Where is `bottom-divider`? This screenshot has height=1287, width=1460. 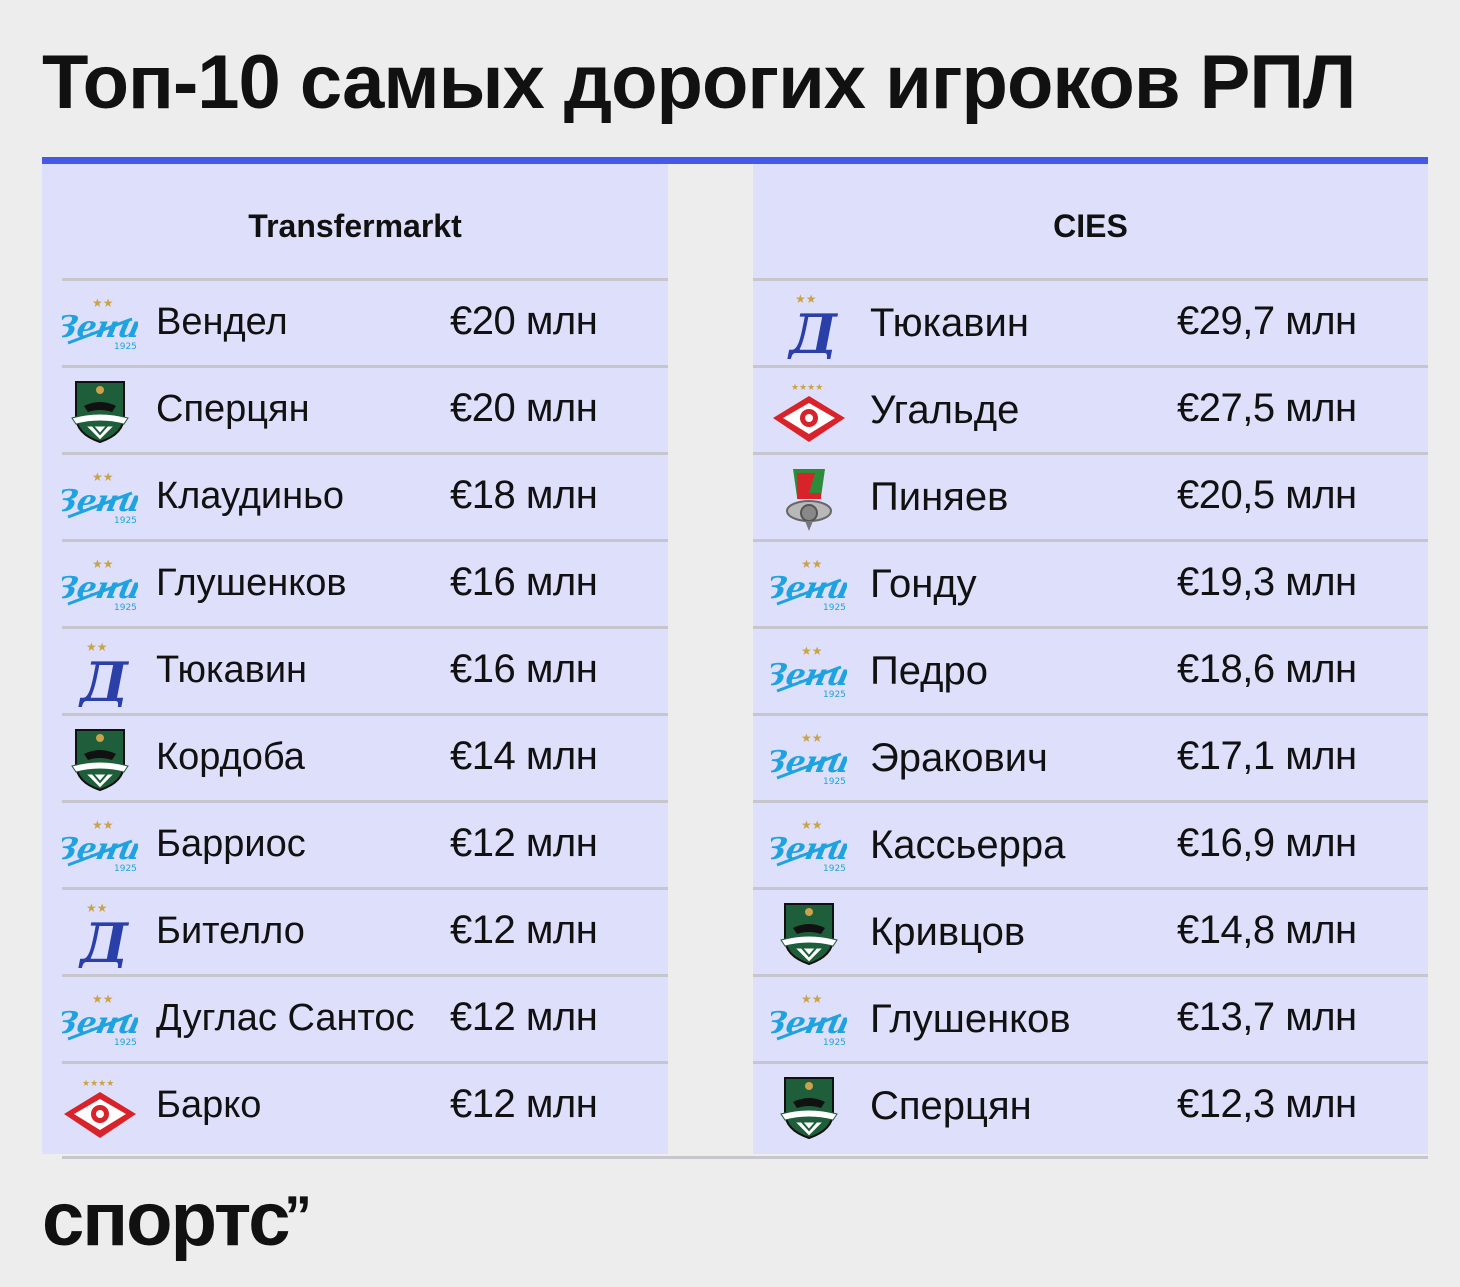 bottom-divider is located at coordinates (745, 1157).